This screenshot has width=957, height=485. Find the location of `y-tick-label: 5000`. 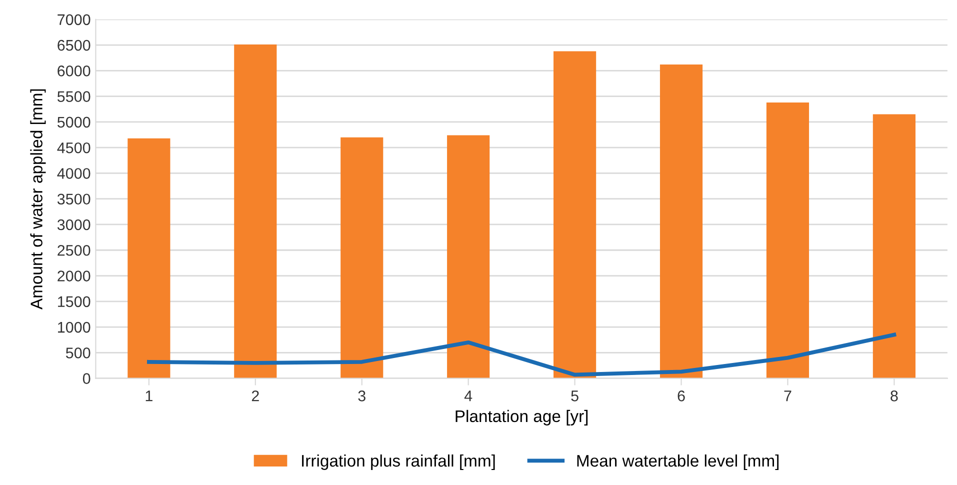

y-tick-label: 5000 is located at coordinates (73, 122).